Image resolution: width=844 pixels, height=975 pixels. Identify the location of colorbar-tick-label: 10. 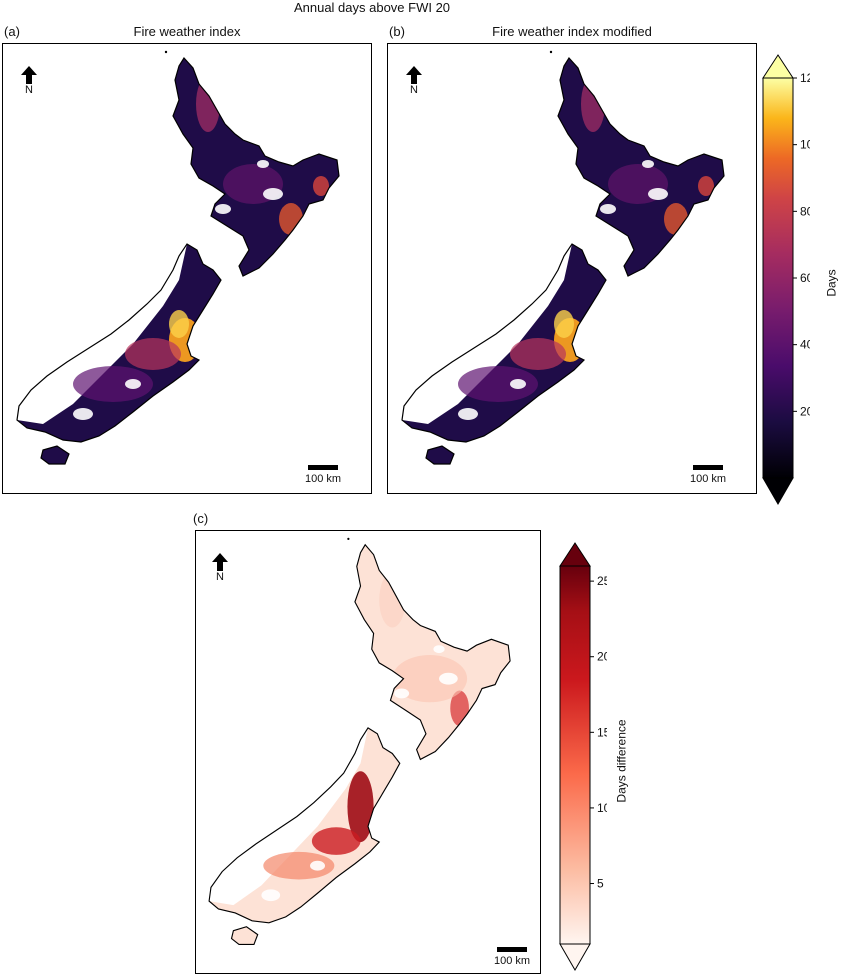
(602, 808).